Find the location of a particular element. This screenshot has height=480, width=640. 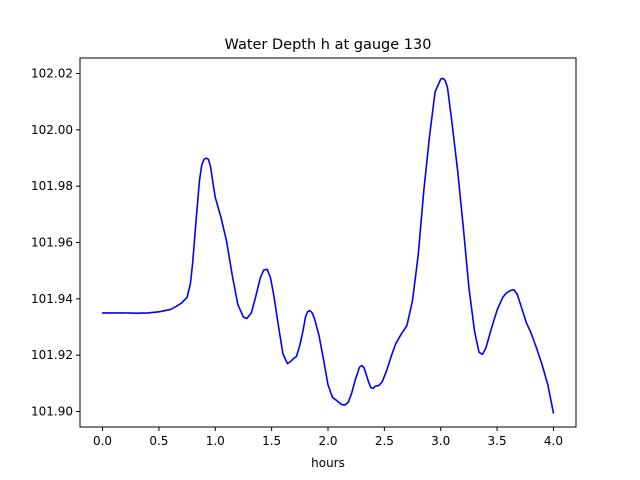

x-axis-label: hours is located at coordinates (328, 463).